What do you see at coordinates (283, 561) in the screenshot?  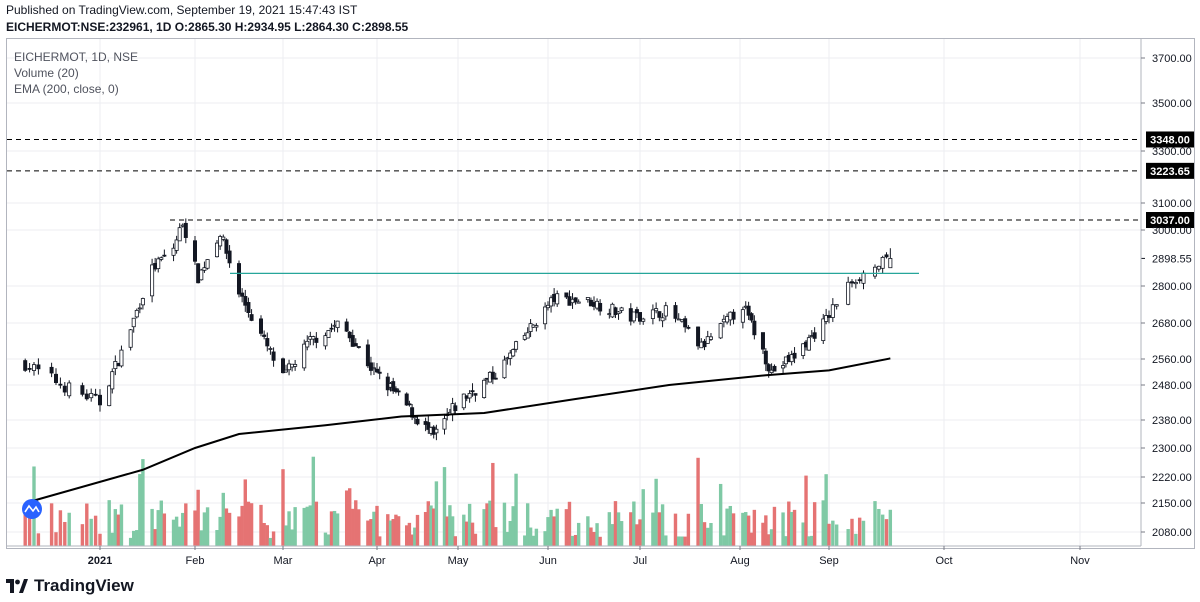 I see `time-tick-label: Mar` at bounding box center [283, 561].